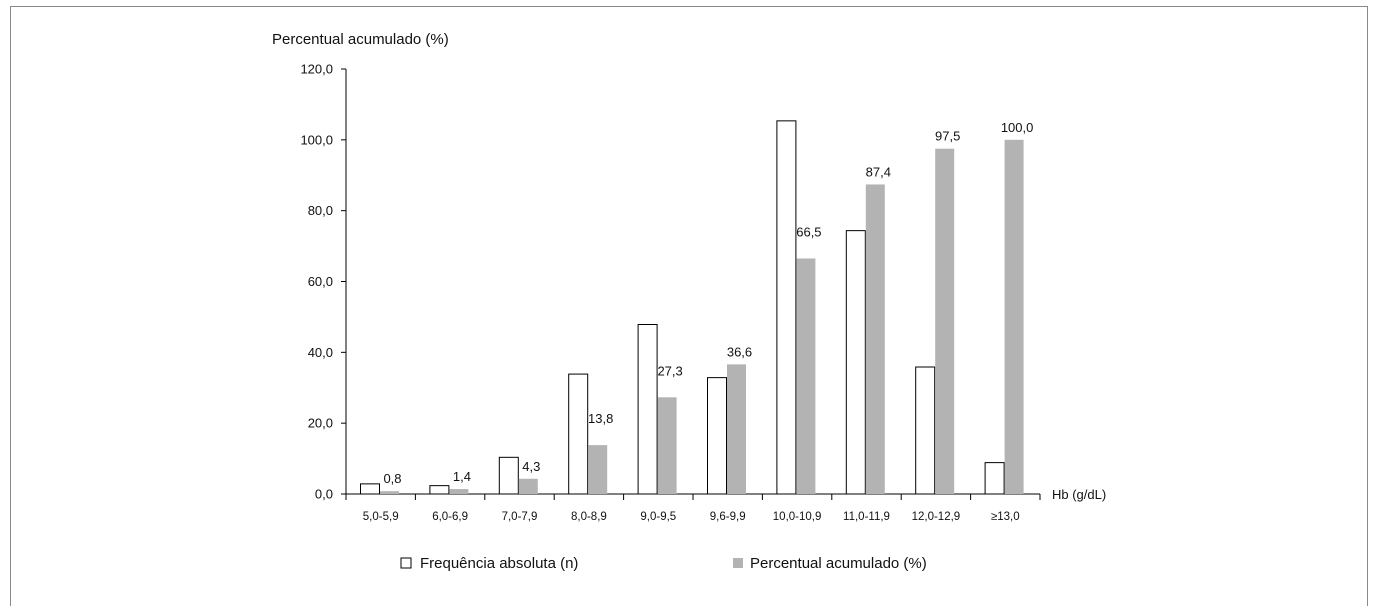 This screenshot has height=606, width=1375. What do you see at coordinates (878, 171) in the screenshot?
I see `data-label-percentual: 87,4` at bounding box center [878, 171].